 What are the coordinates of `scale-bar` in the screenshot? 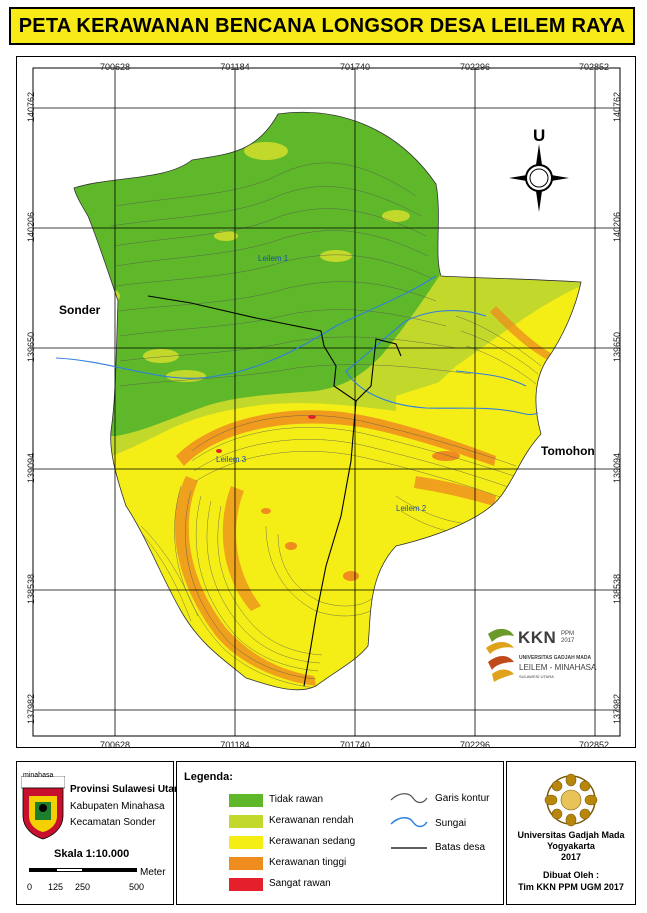 It's located at (83, 870).